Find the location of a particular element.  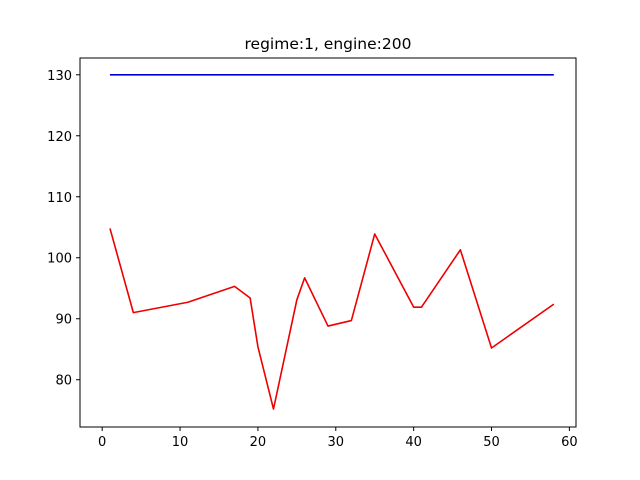

y-tick-label: 80 is located at coordinates (63, 381).